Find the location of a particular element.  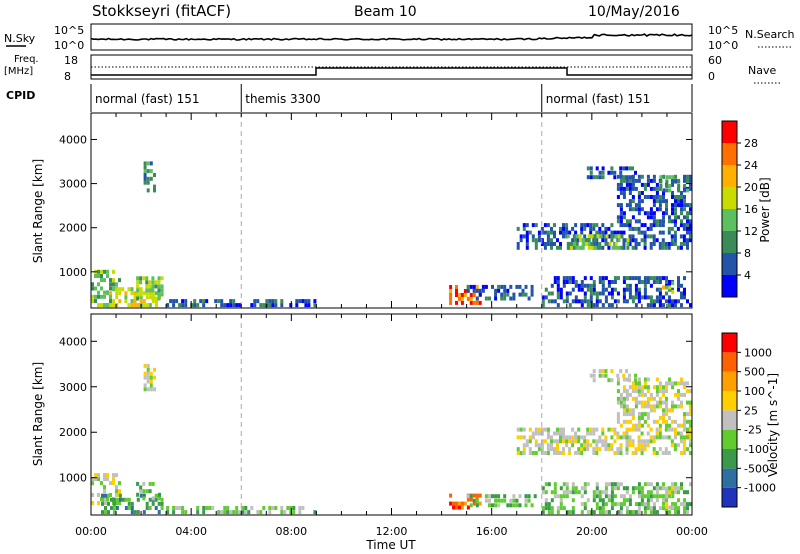

y-tick-label: 4000 is located at coordinates (73, 139).